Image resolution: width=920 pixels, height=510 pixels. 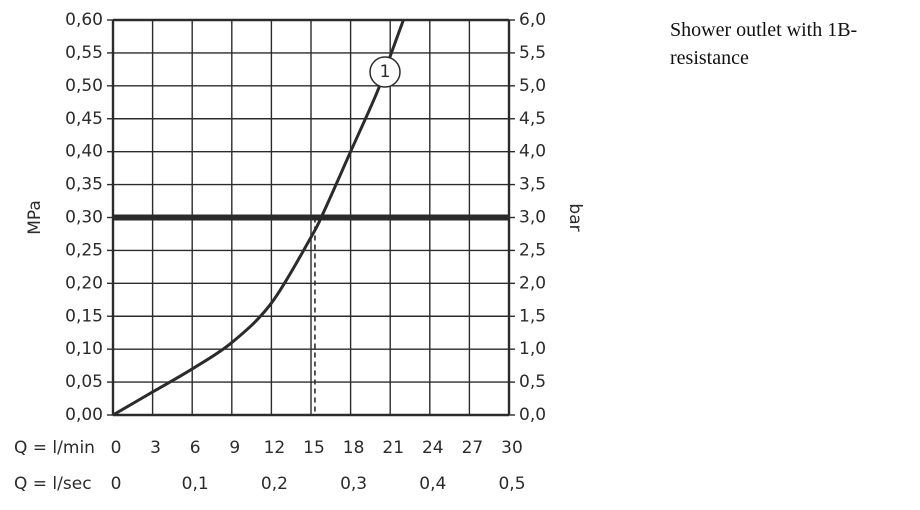 I want to click on curve-number-label: 1, so click(x=385, y=72).